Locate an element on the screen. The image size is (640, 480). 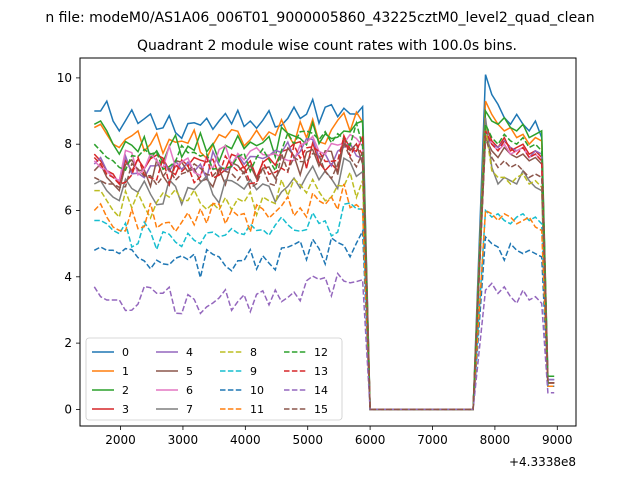
x-tick-label: 6000 is located at coordinates (370, 440).